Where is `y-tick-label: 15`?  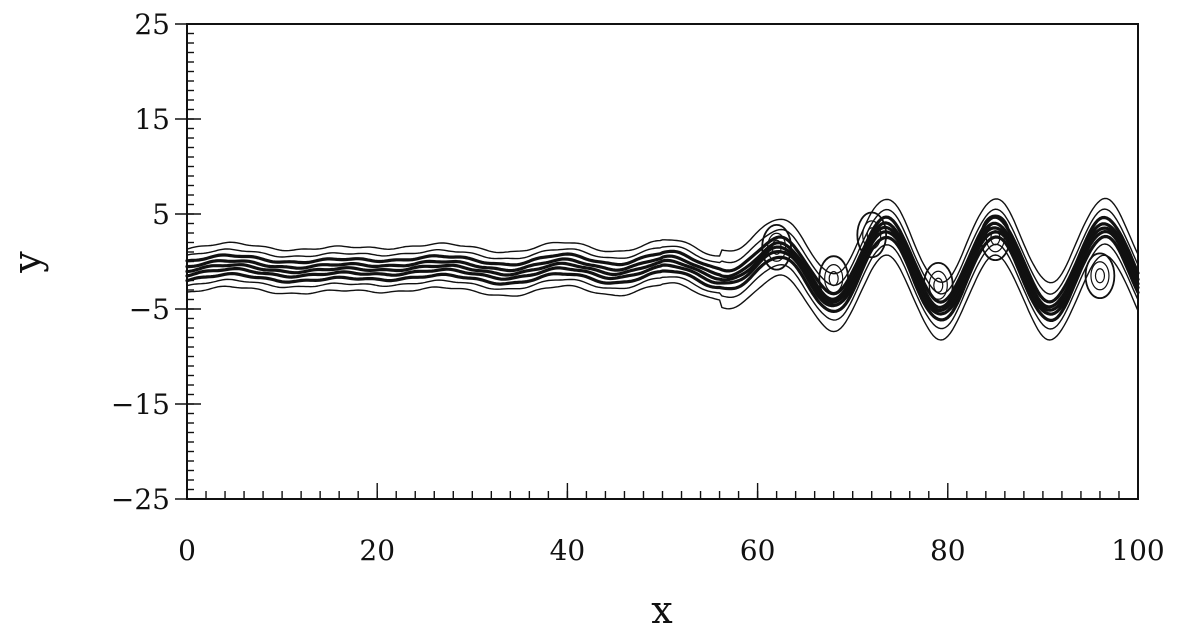 y-tick-label: 15 is located at coordinates (152, 119).